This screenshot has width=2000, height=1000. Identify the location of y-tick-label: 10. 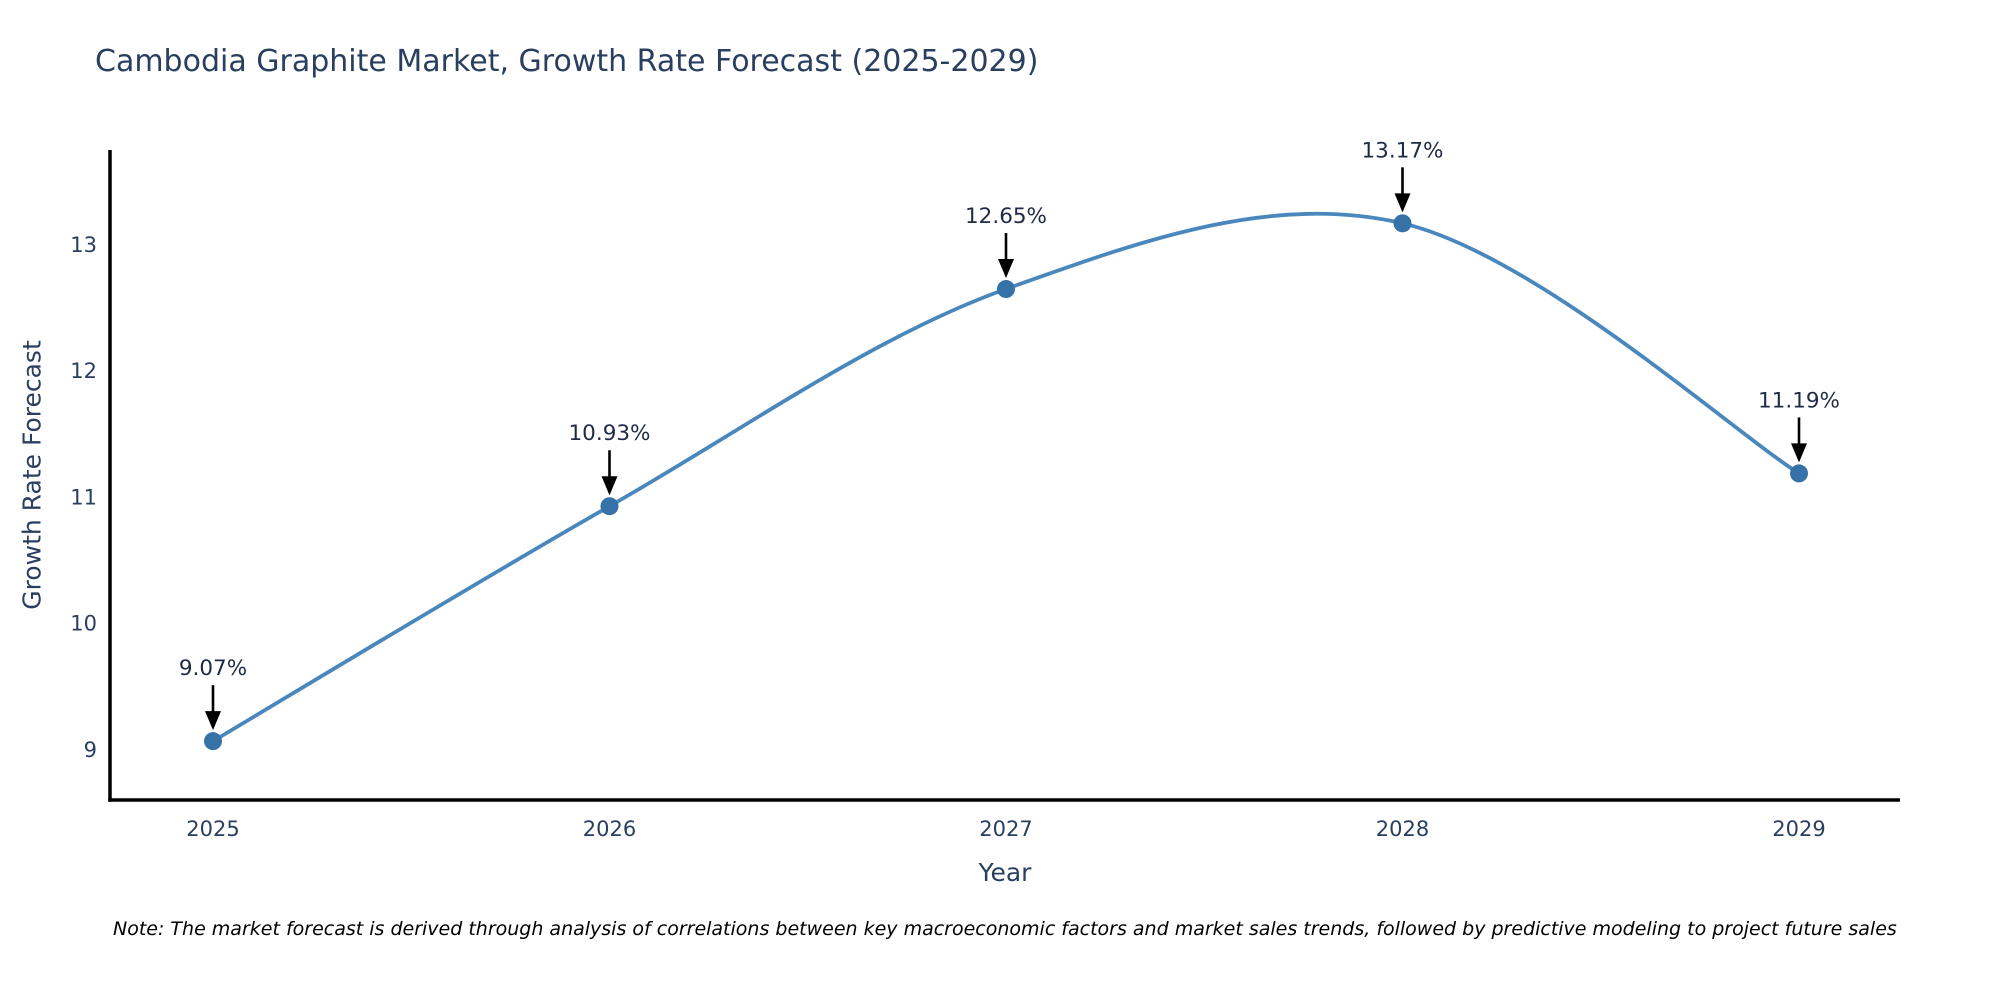
(83, 624).